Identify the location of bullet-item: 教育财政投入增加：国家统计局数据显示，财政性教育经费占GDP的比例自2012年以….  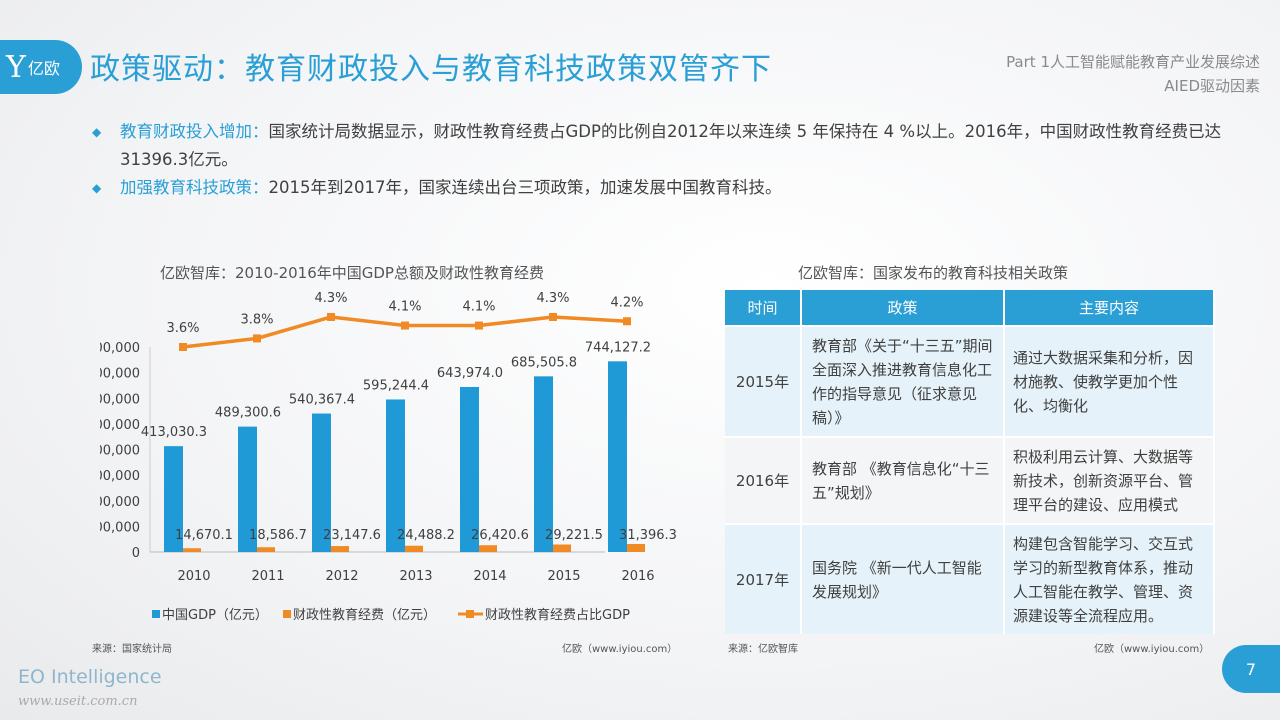
(662, 146).